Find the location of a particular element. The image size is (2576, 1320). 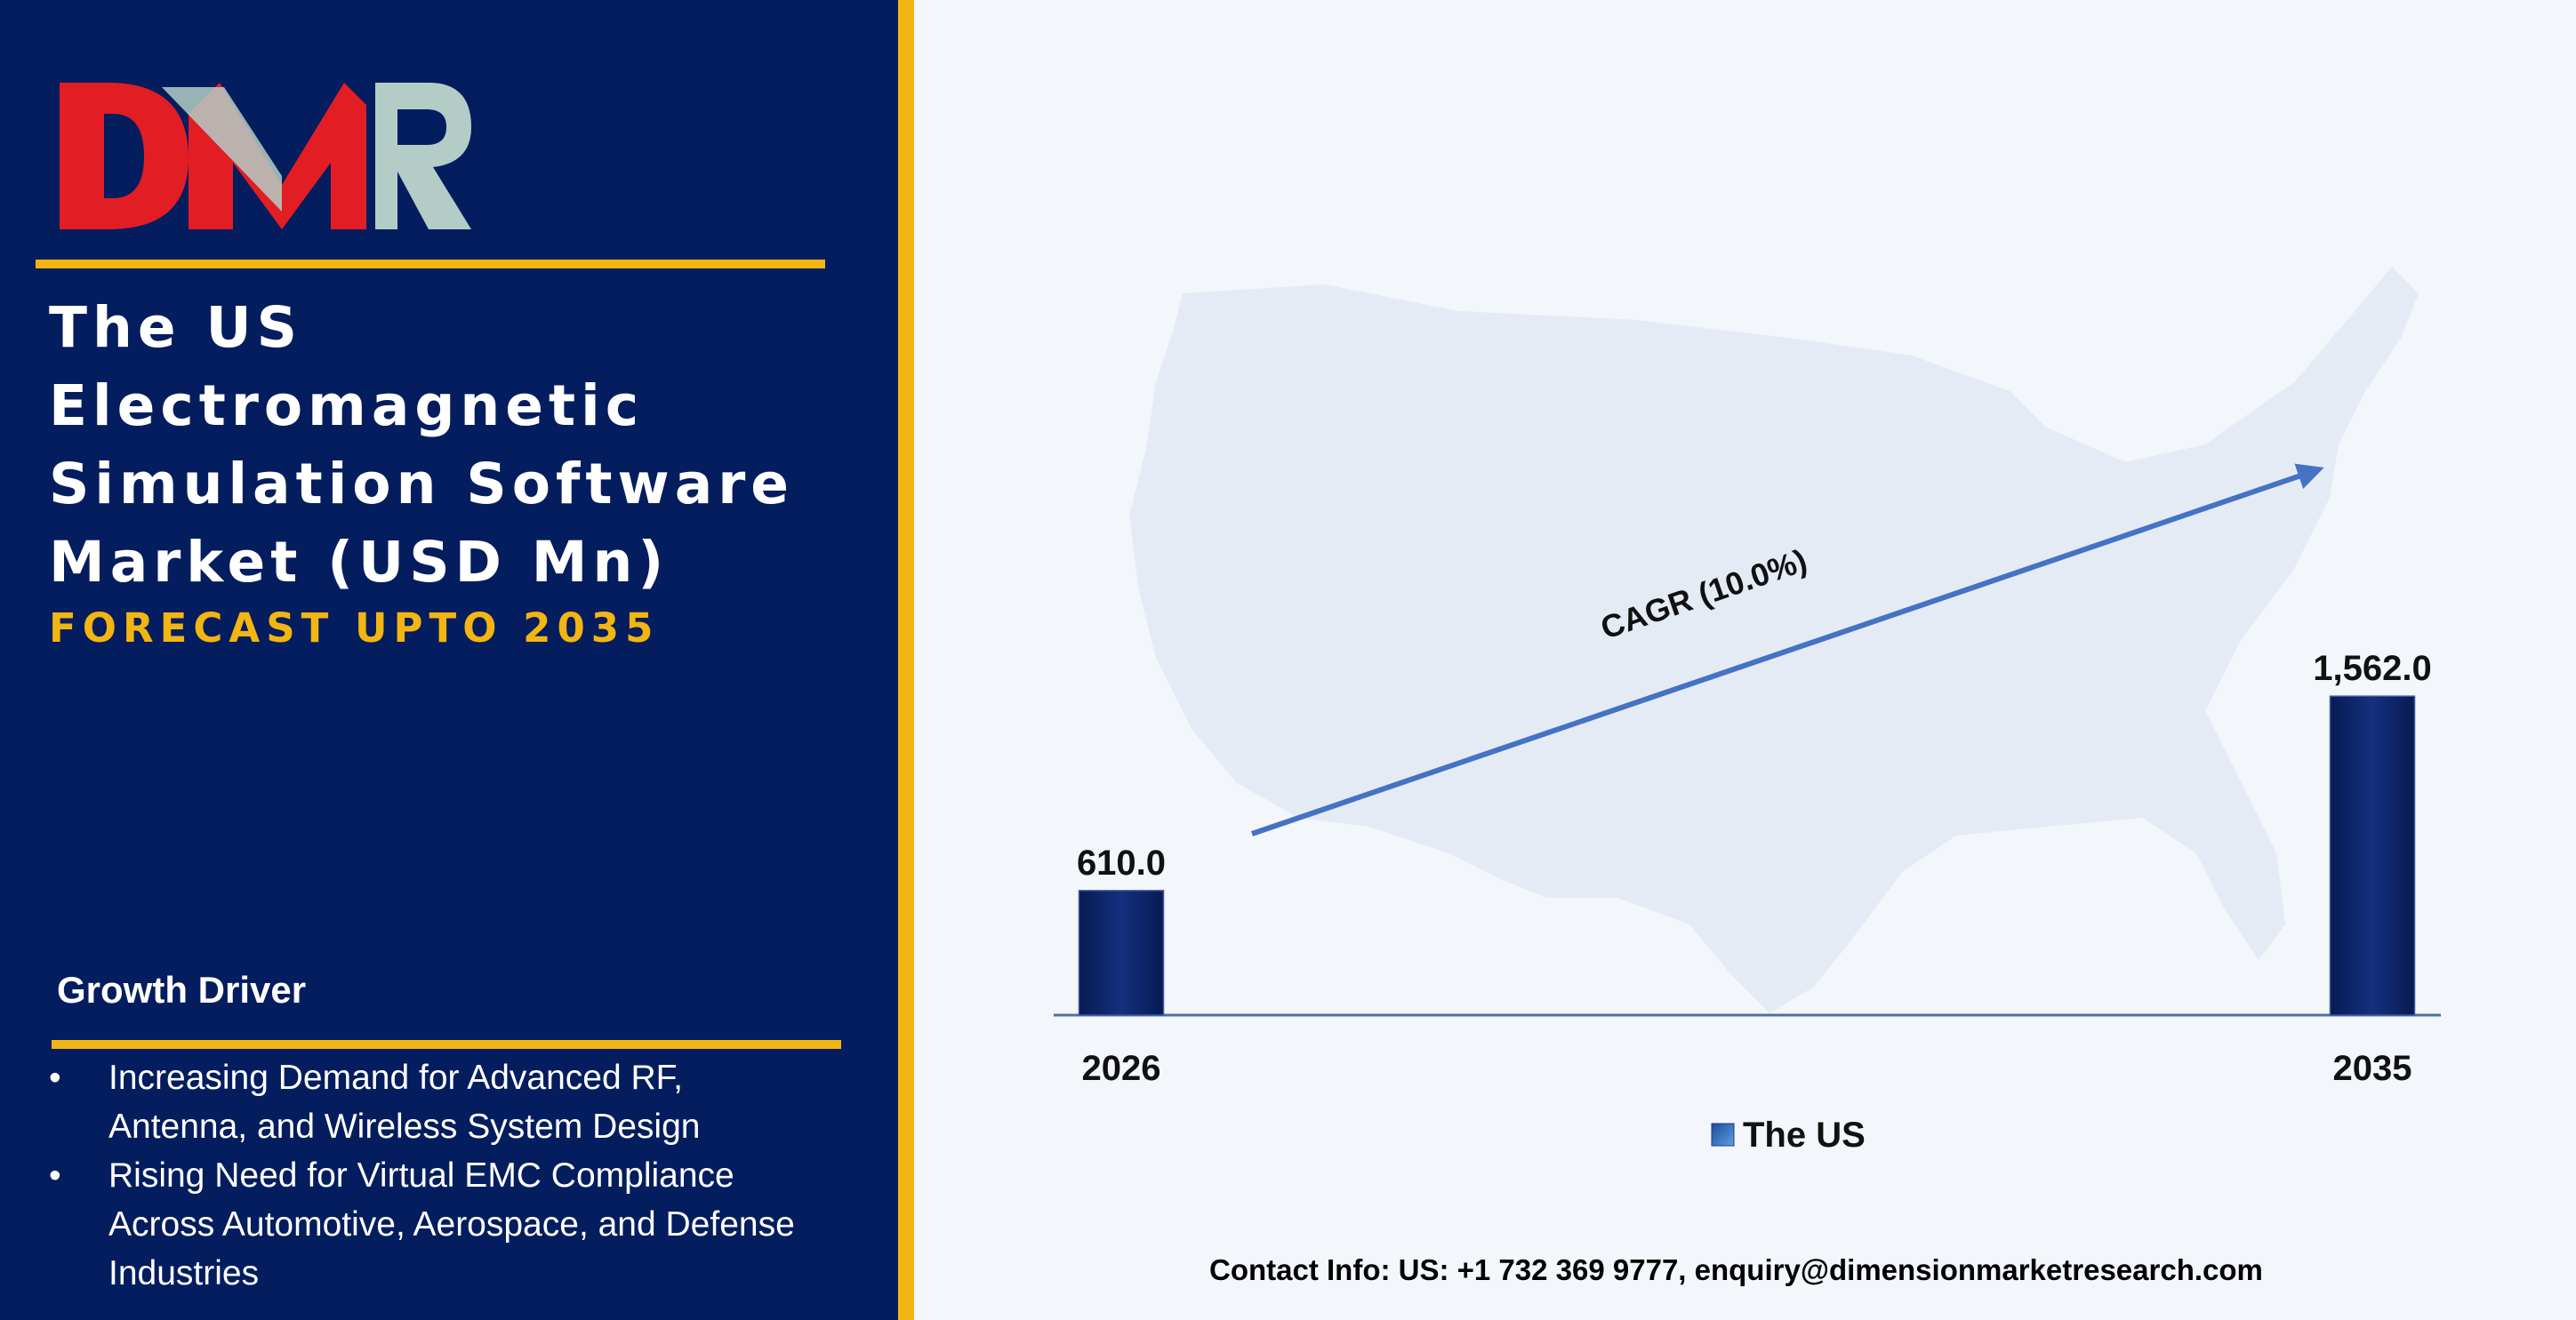

title-line: Electromagnetic is located at coordinates (347, 405).